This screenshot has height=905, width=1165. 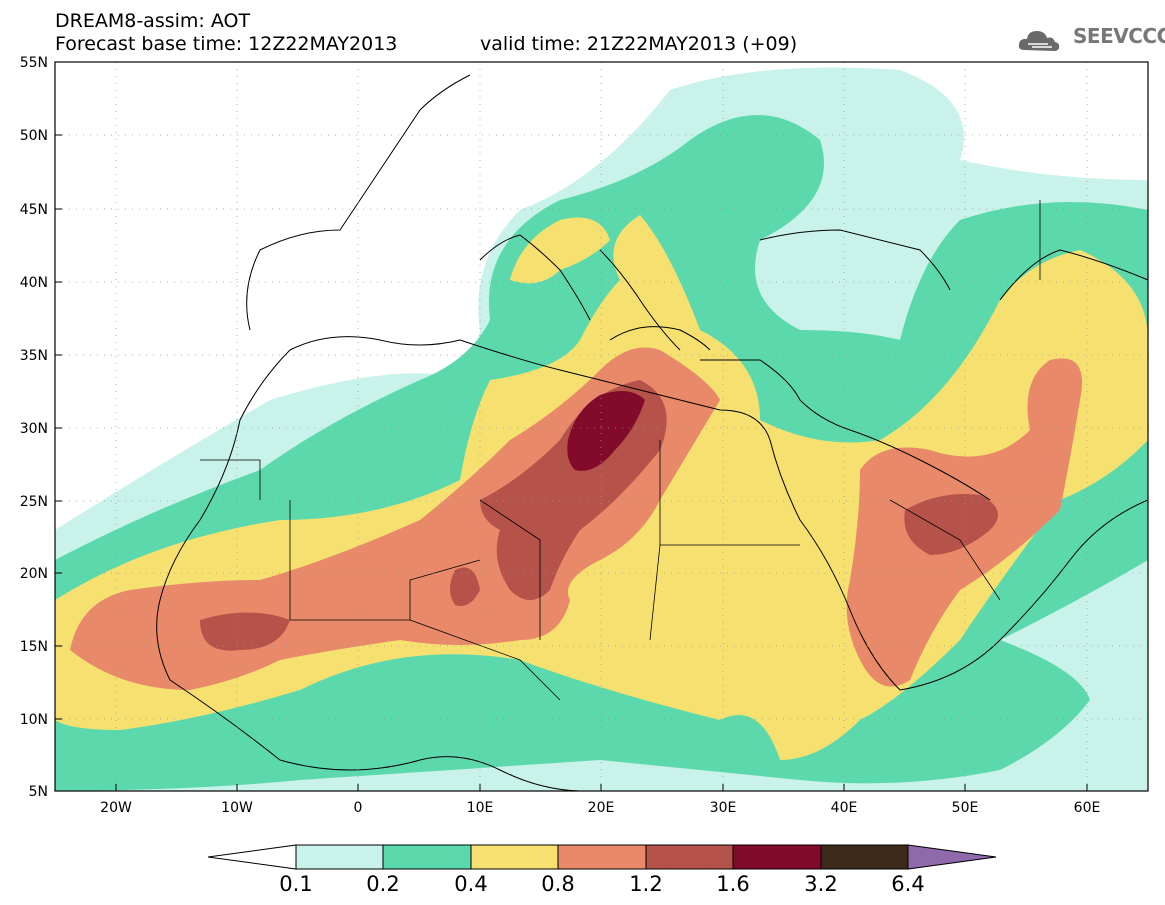 I want to click on colorbar-bin-0.8, so click(x=602, y=857).